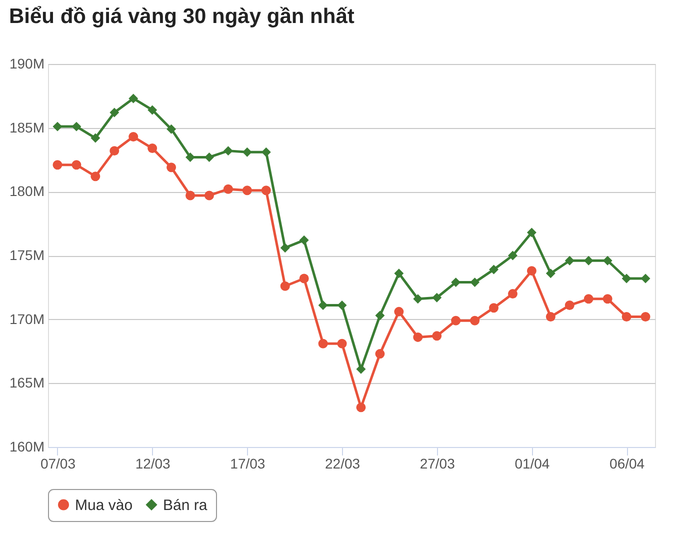  What do you see at coordinates (26, 127) in the screenshot?
I see `y-tick-label: 185M` at bounding box center [26, 127].